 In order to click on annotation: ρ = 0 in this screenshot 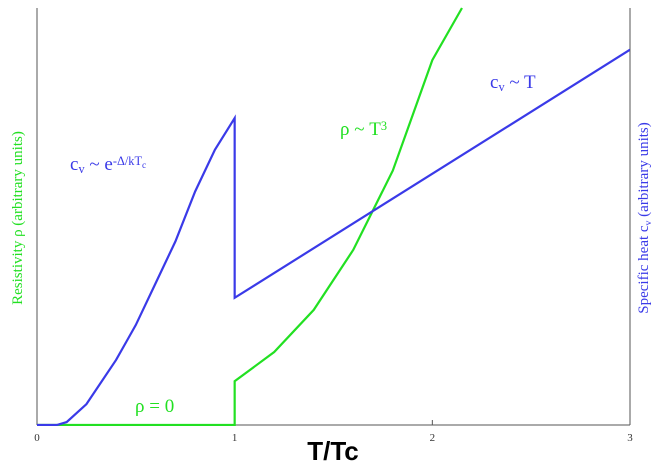, I will do `click(154, 406)`.